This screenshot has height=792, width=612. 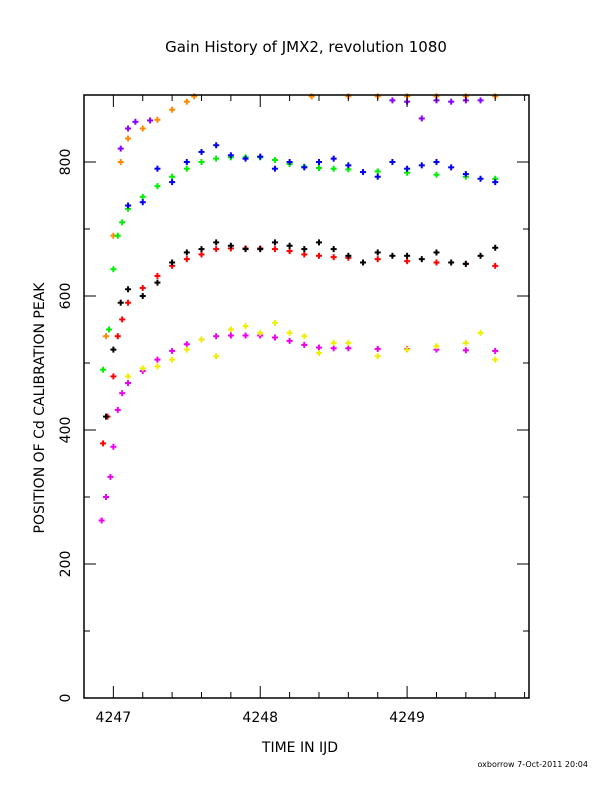 I want to click on chart-title: Gain History of JMX2, revolution 1080, so click(x=306, y=47).